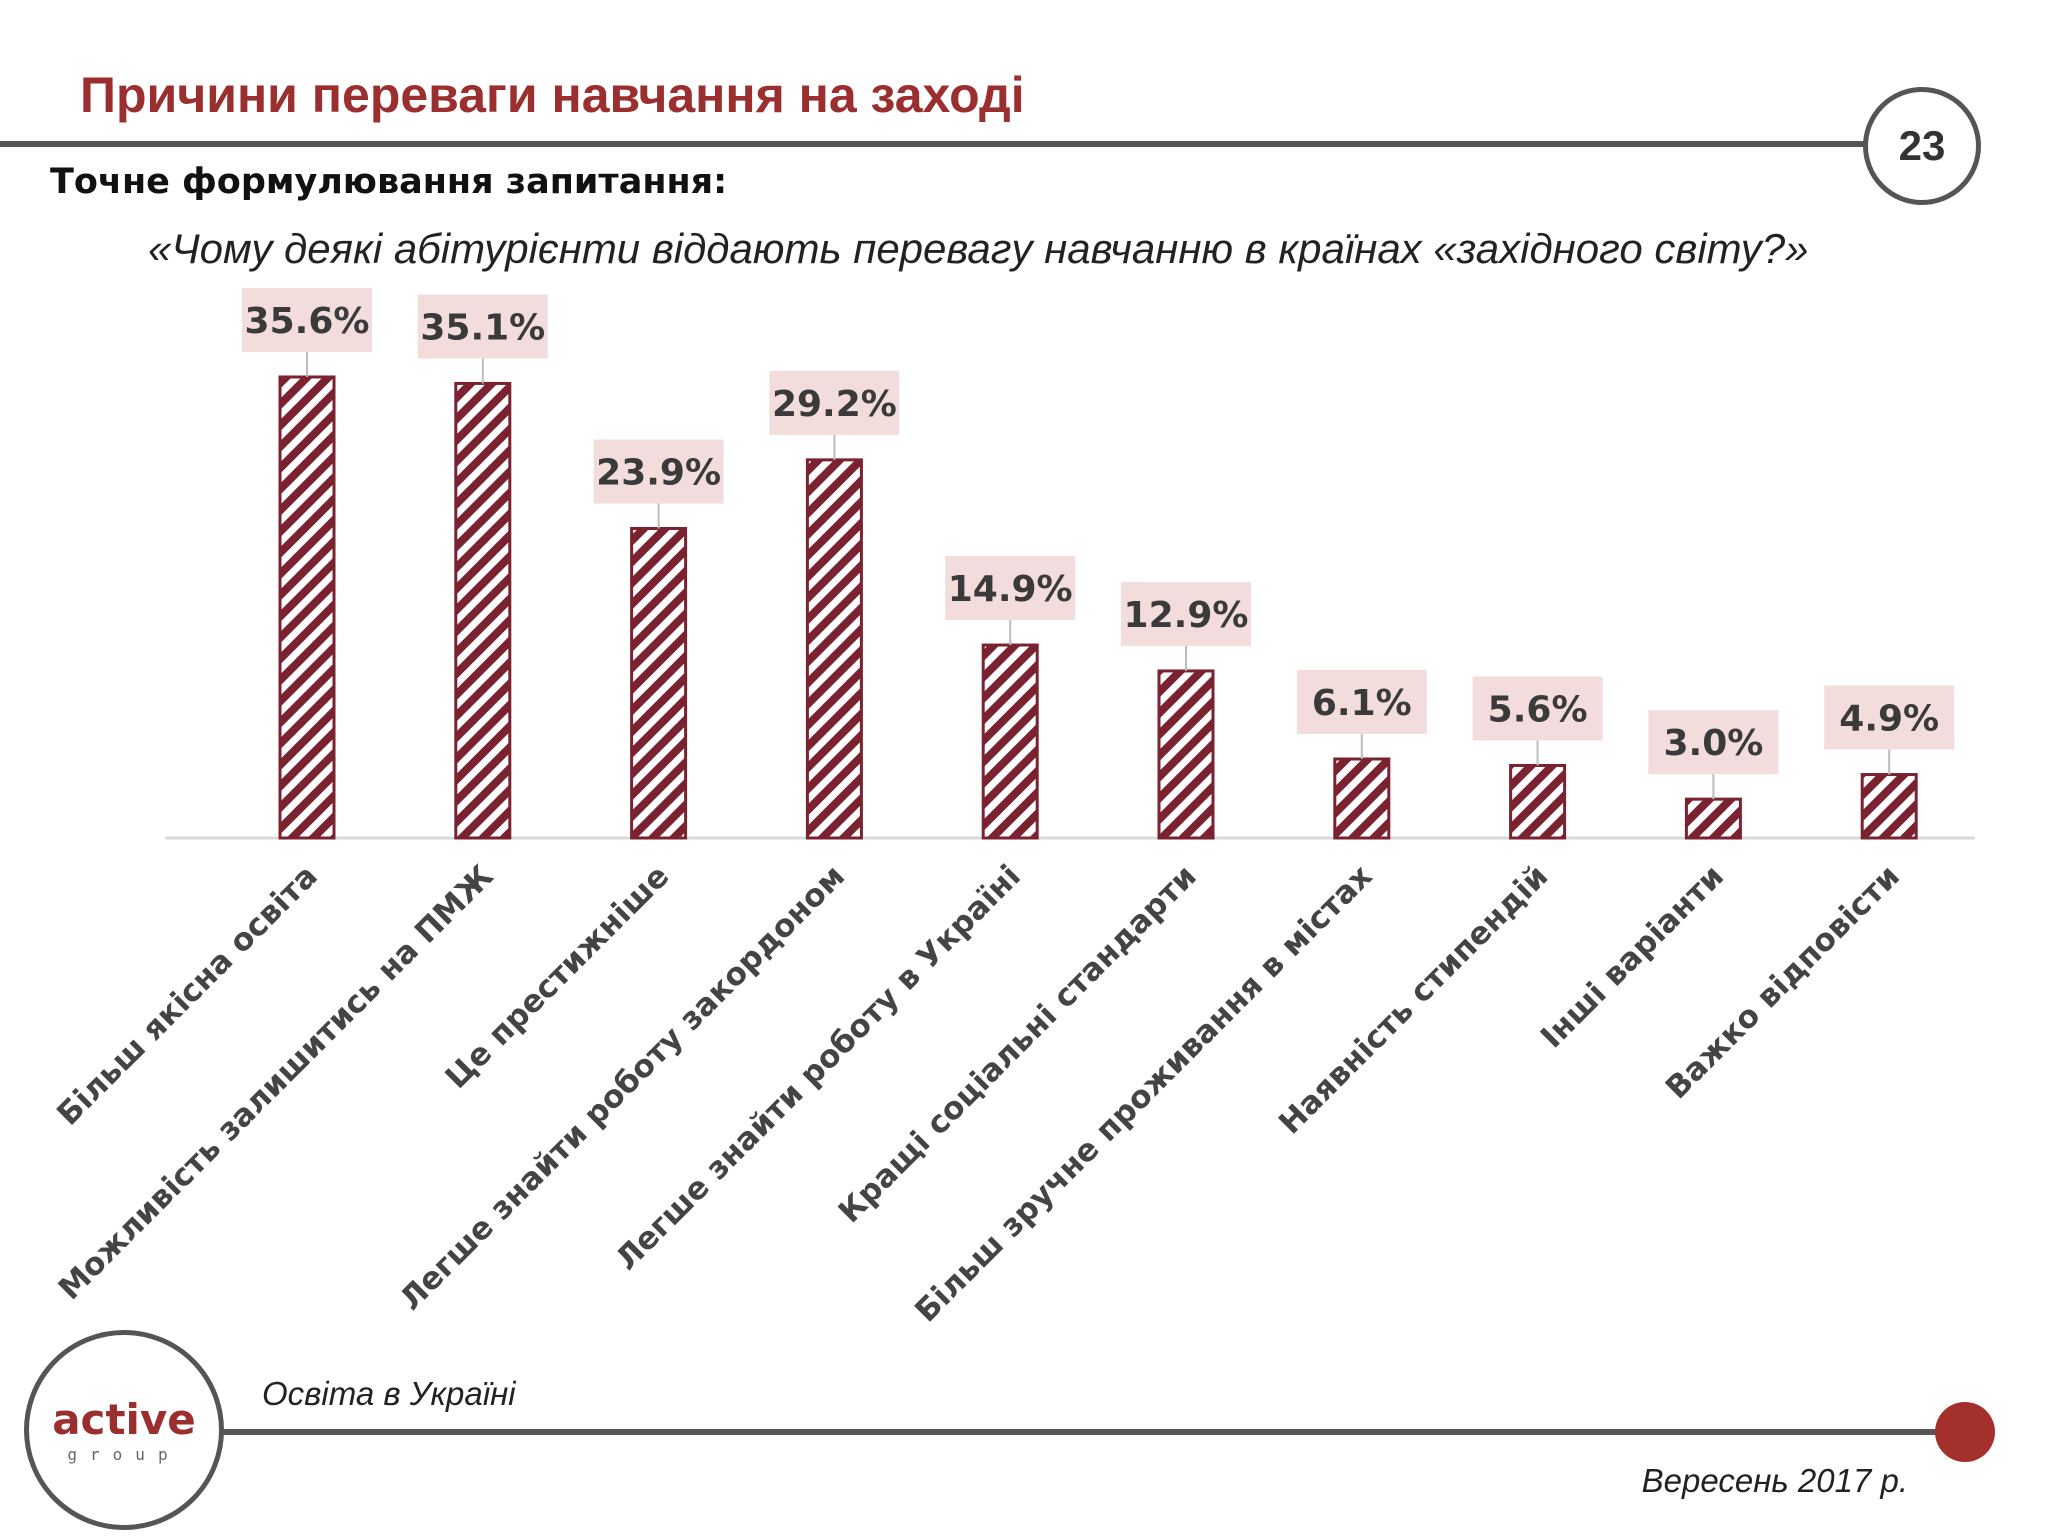 Image resolution: width=2048 pixels, height=1536 pixels. Describe the element at coordinates (124, 1454) in the screenshot. I see `logo-sub: group` at that location.